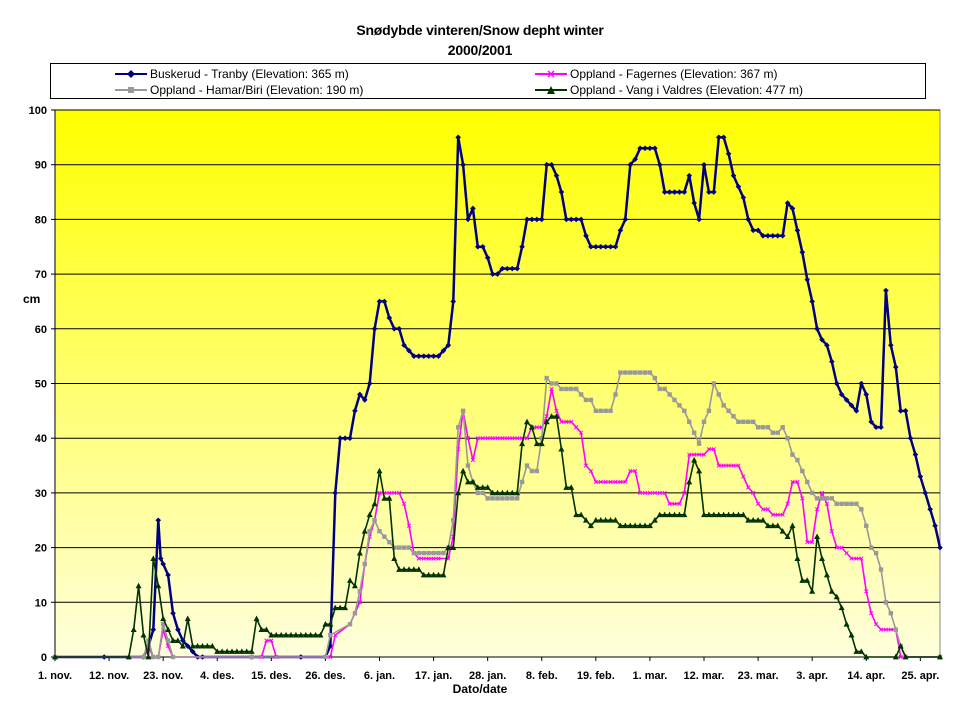 Image resolution: width=960 pixels, height=720 pixels. I want to click on y-tick-label: 40, so click(41, 439).